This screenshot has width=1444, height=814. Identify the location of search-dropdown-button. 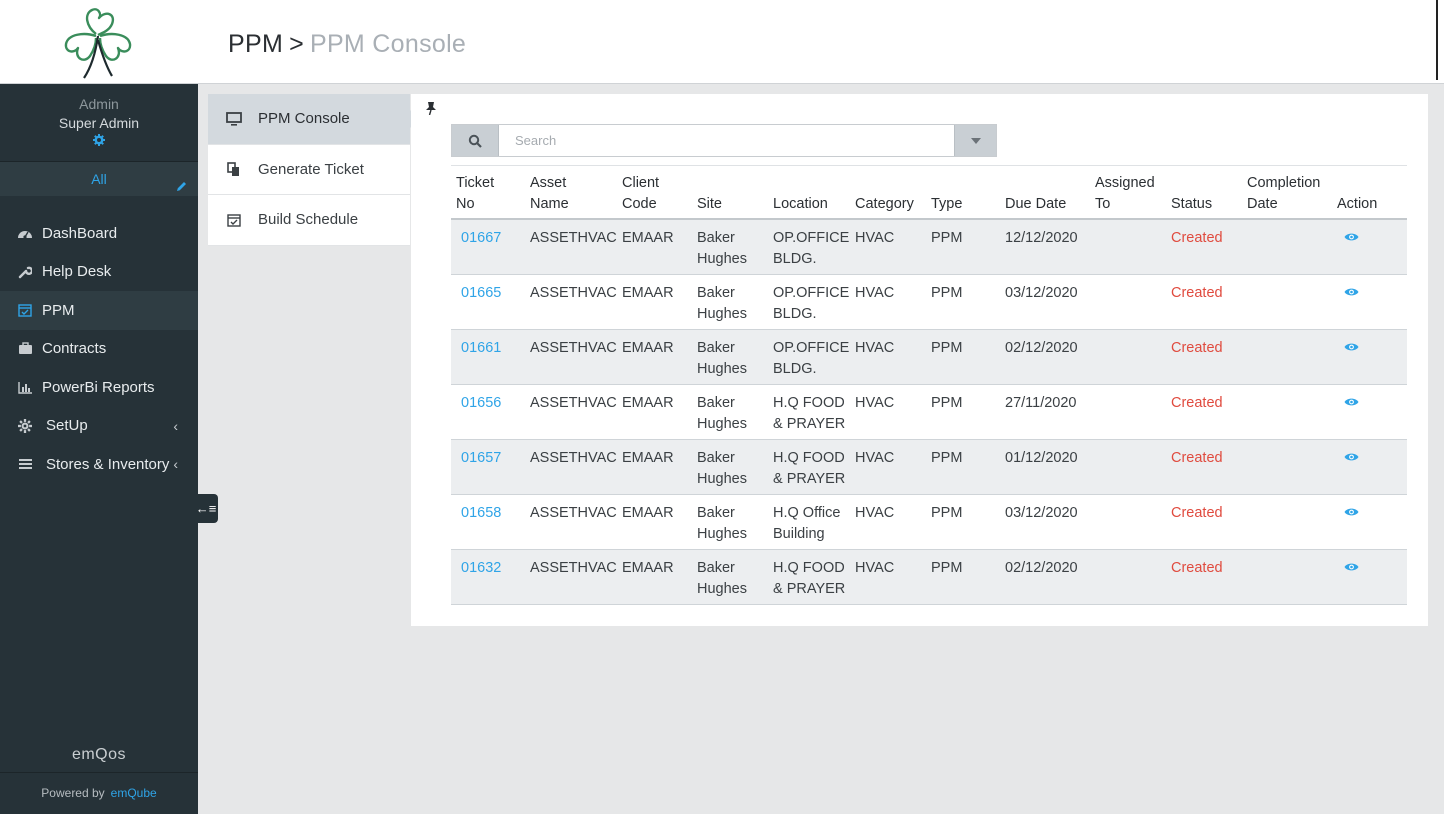
(975, 140).